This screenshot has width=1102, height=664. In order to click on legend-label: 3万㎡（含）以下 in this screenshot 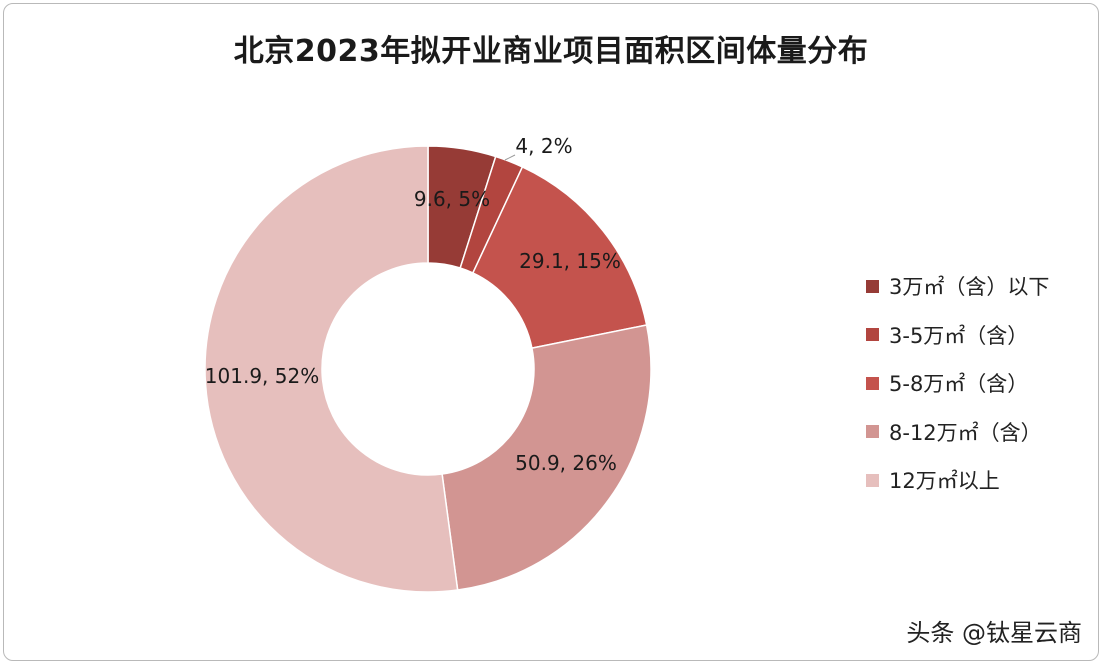, I will do `click(969, 287)`.